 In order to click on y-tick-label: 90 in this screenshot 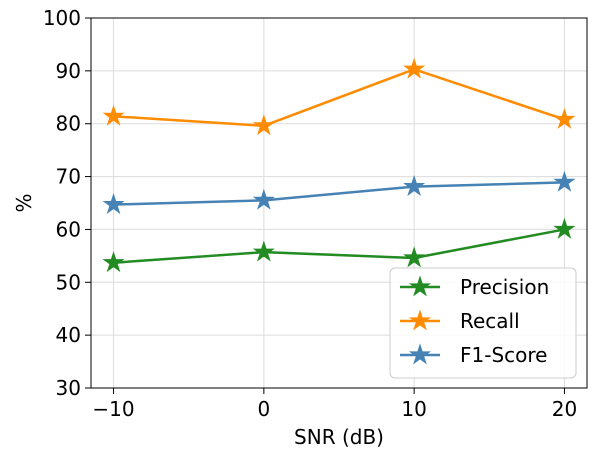, I will do `click(68, 71)`.